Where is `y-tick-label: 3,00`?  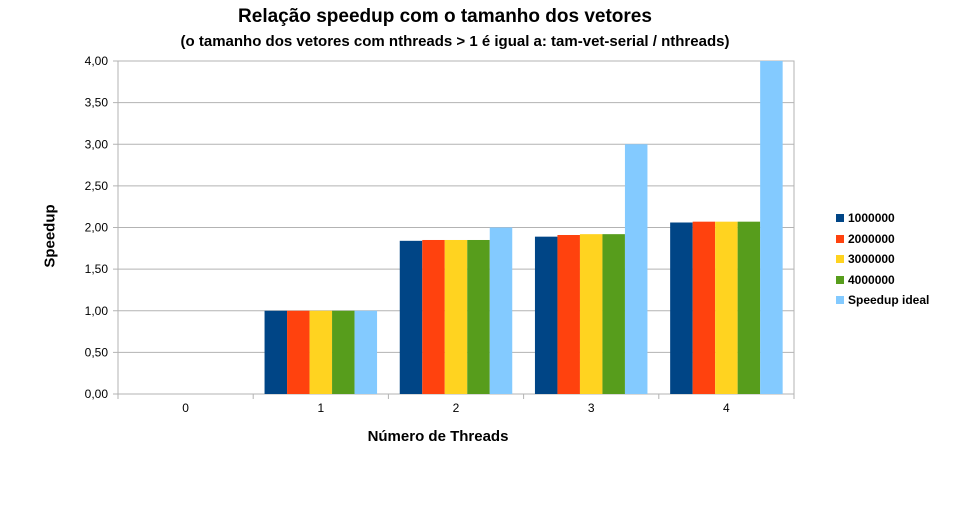
y-tick-label: 3,00 is located at coordinates (97, 144).